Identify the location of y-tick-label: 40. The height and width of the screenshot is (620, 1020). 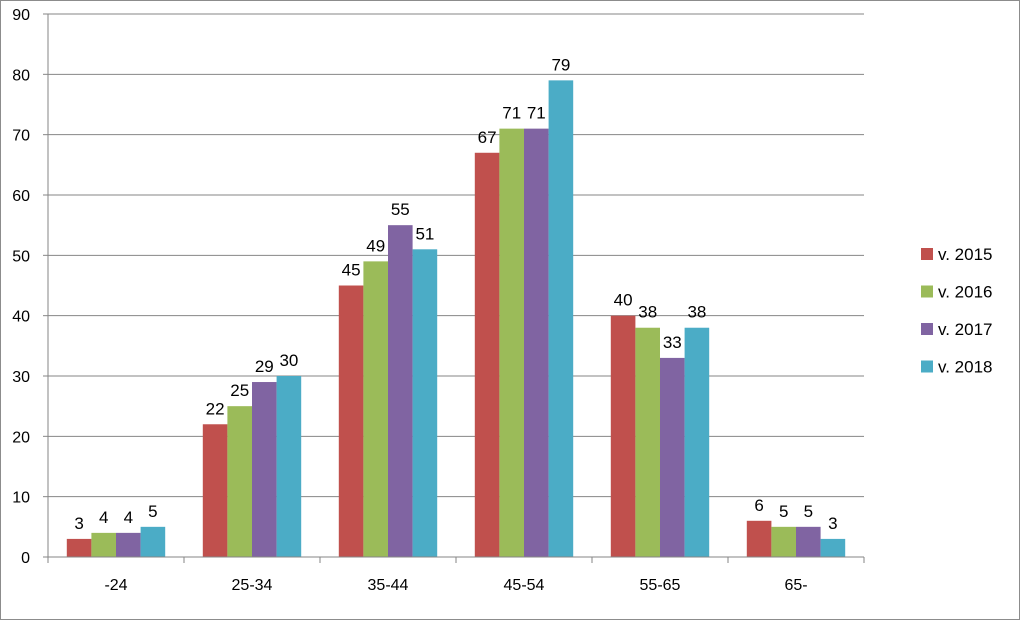
(21, 317).